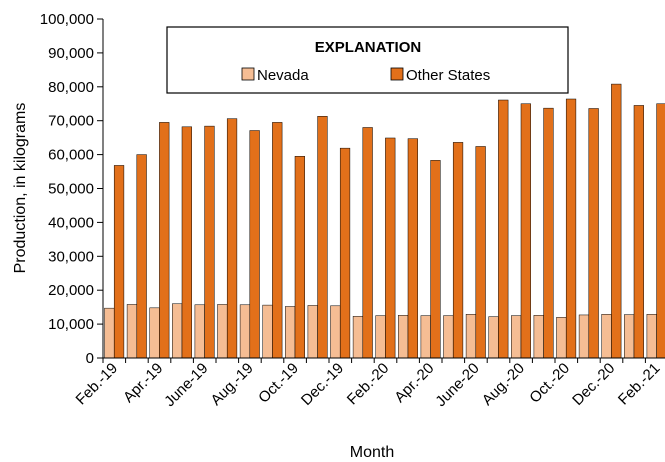  Describe the element at coordinates (143, 383) in the screenshot. I see `x-tick-label: Apr.-19` at that location.